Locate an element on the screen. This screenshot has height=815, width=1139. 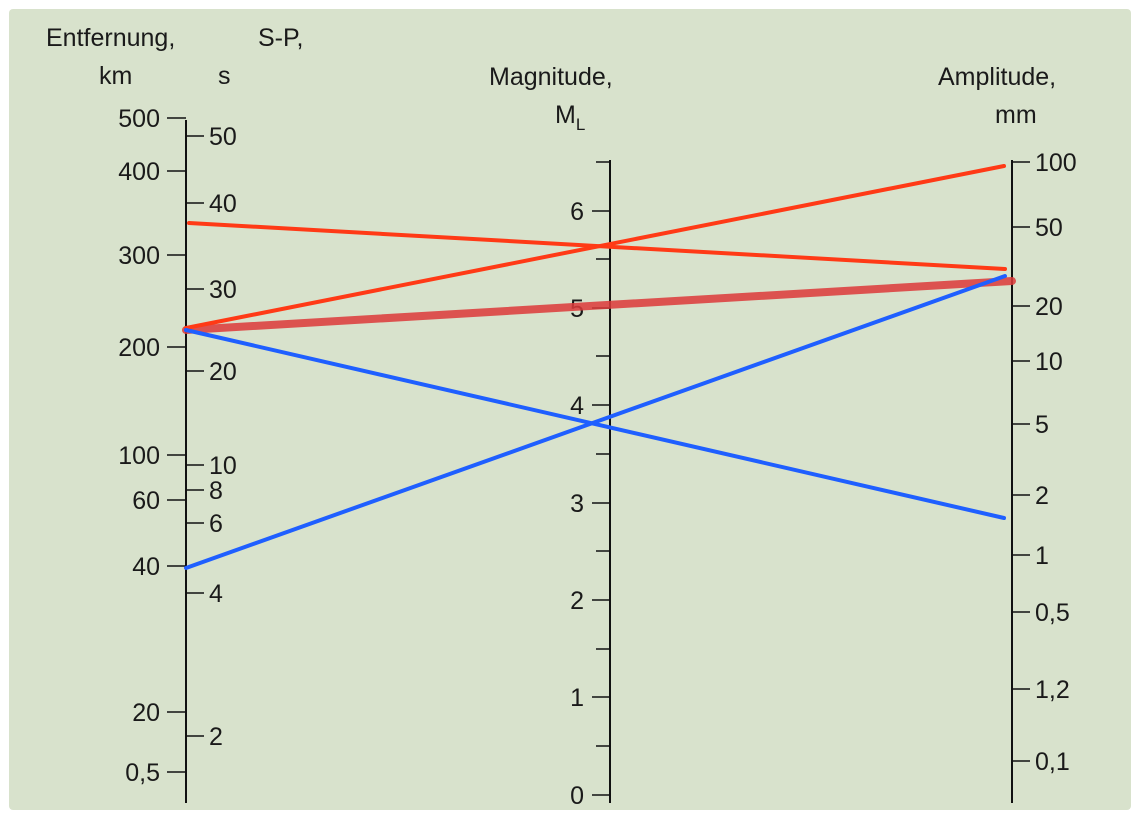
km-label: 0,5 is located at coordinates (142, 773).